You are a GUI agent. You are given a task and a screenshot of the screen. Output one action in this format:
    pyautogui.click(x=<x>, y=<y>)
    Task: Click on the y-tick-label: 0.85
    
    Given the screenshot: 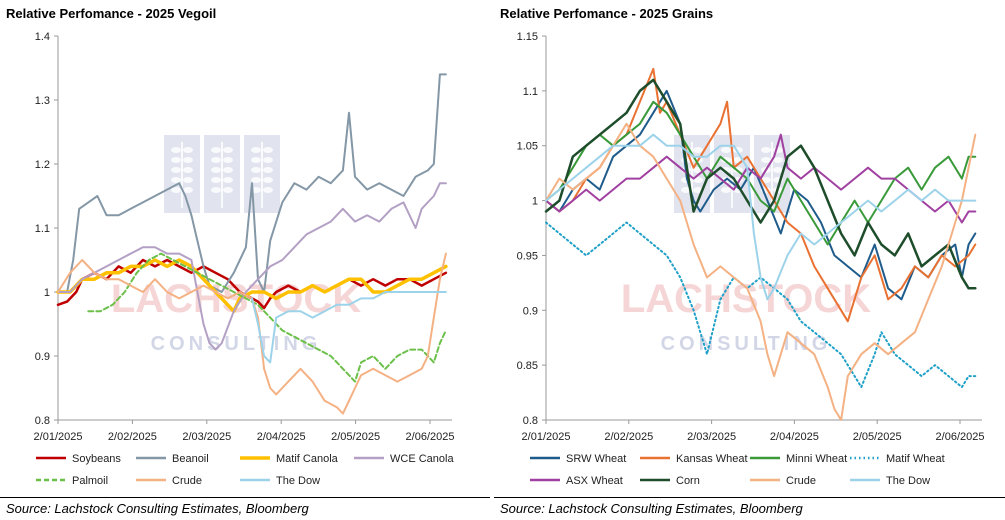 What is the action you would take?
    pyautogui.click(x=527, y=366)
    